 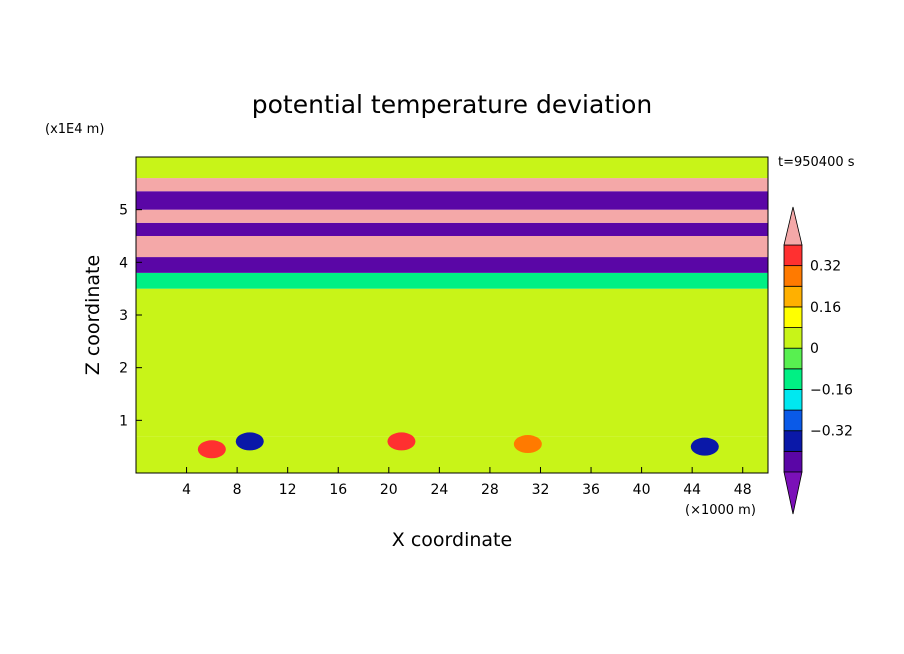 What do you see at coordinates (123, 369) in the screenshot?
I see `y-tick-label: 2` at bounding box center [123, 369].